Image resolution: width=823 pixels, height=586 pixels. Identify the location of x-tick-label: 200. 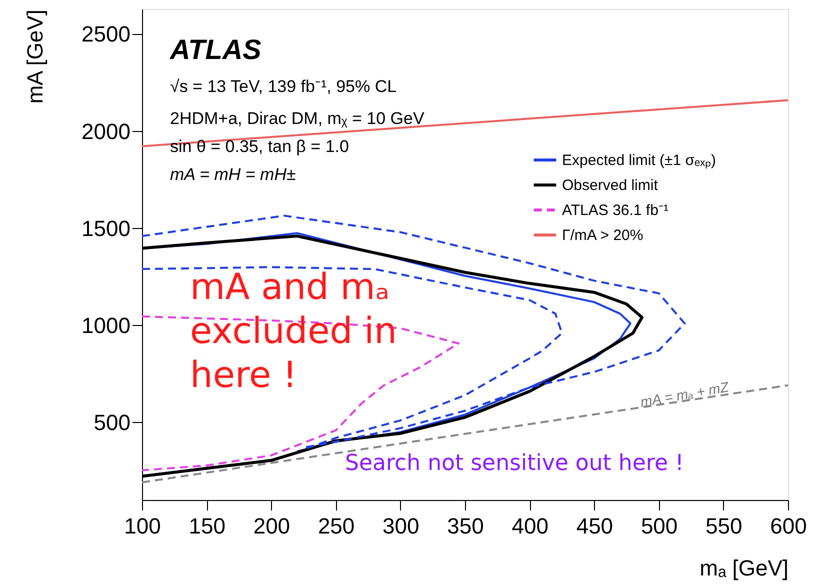
(271, 526).